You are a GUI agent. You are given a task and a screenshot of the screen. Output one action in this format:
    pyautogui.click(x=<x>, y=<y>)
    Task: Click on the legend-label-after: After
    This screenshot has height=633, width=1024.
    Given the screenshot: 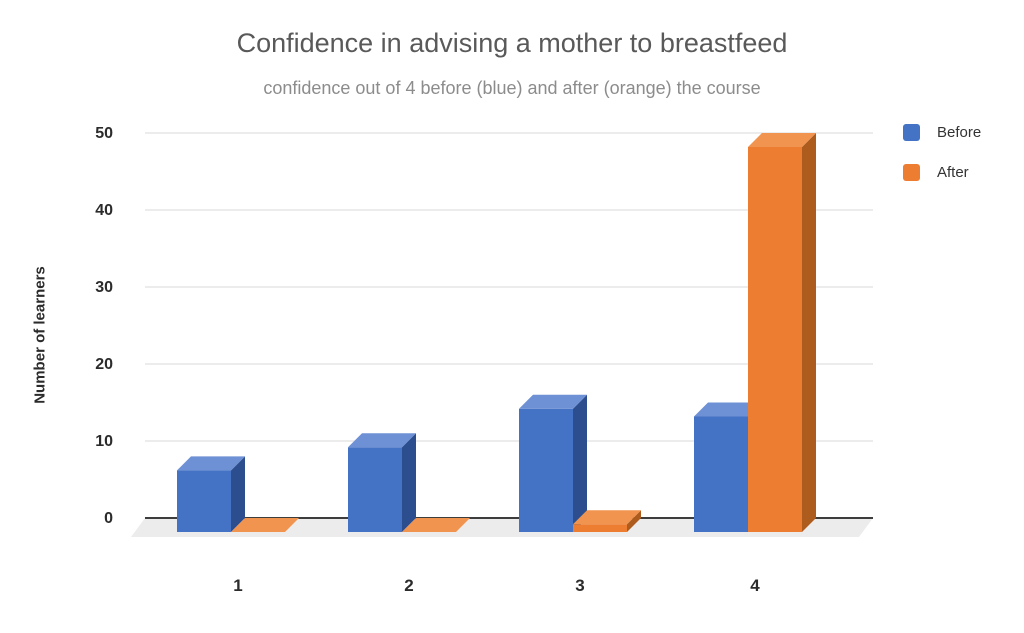 What is the action you would take?
    pyautogui.click(x=953, y=172)
    